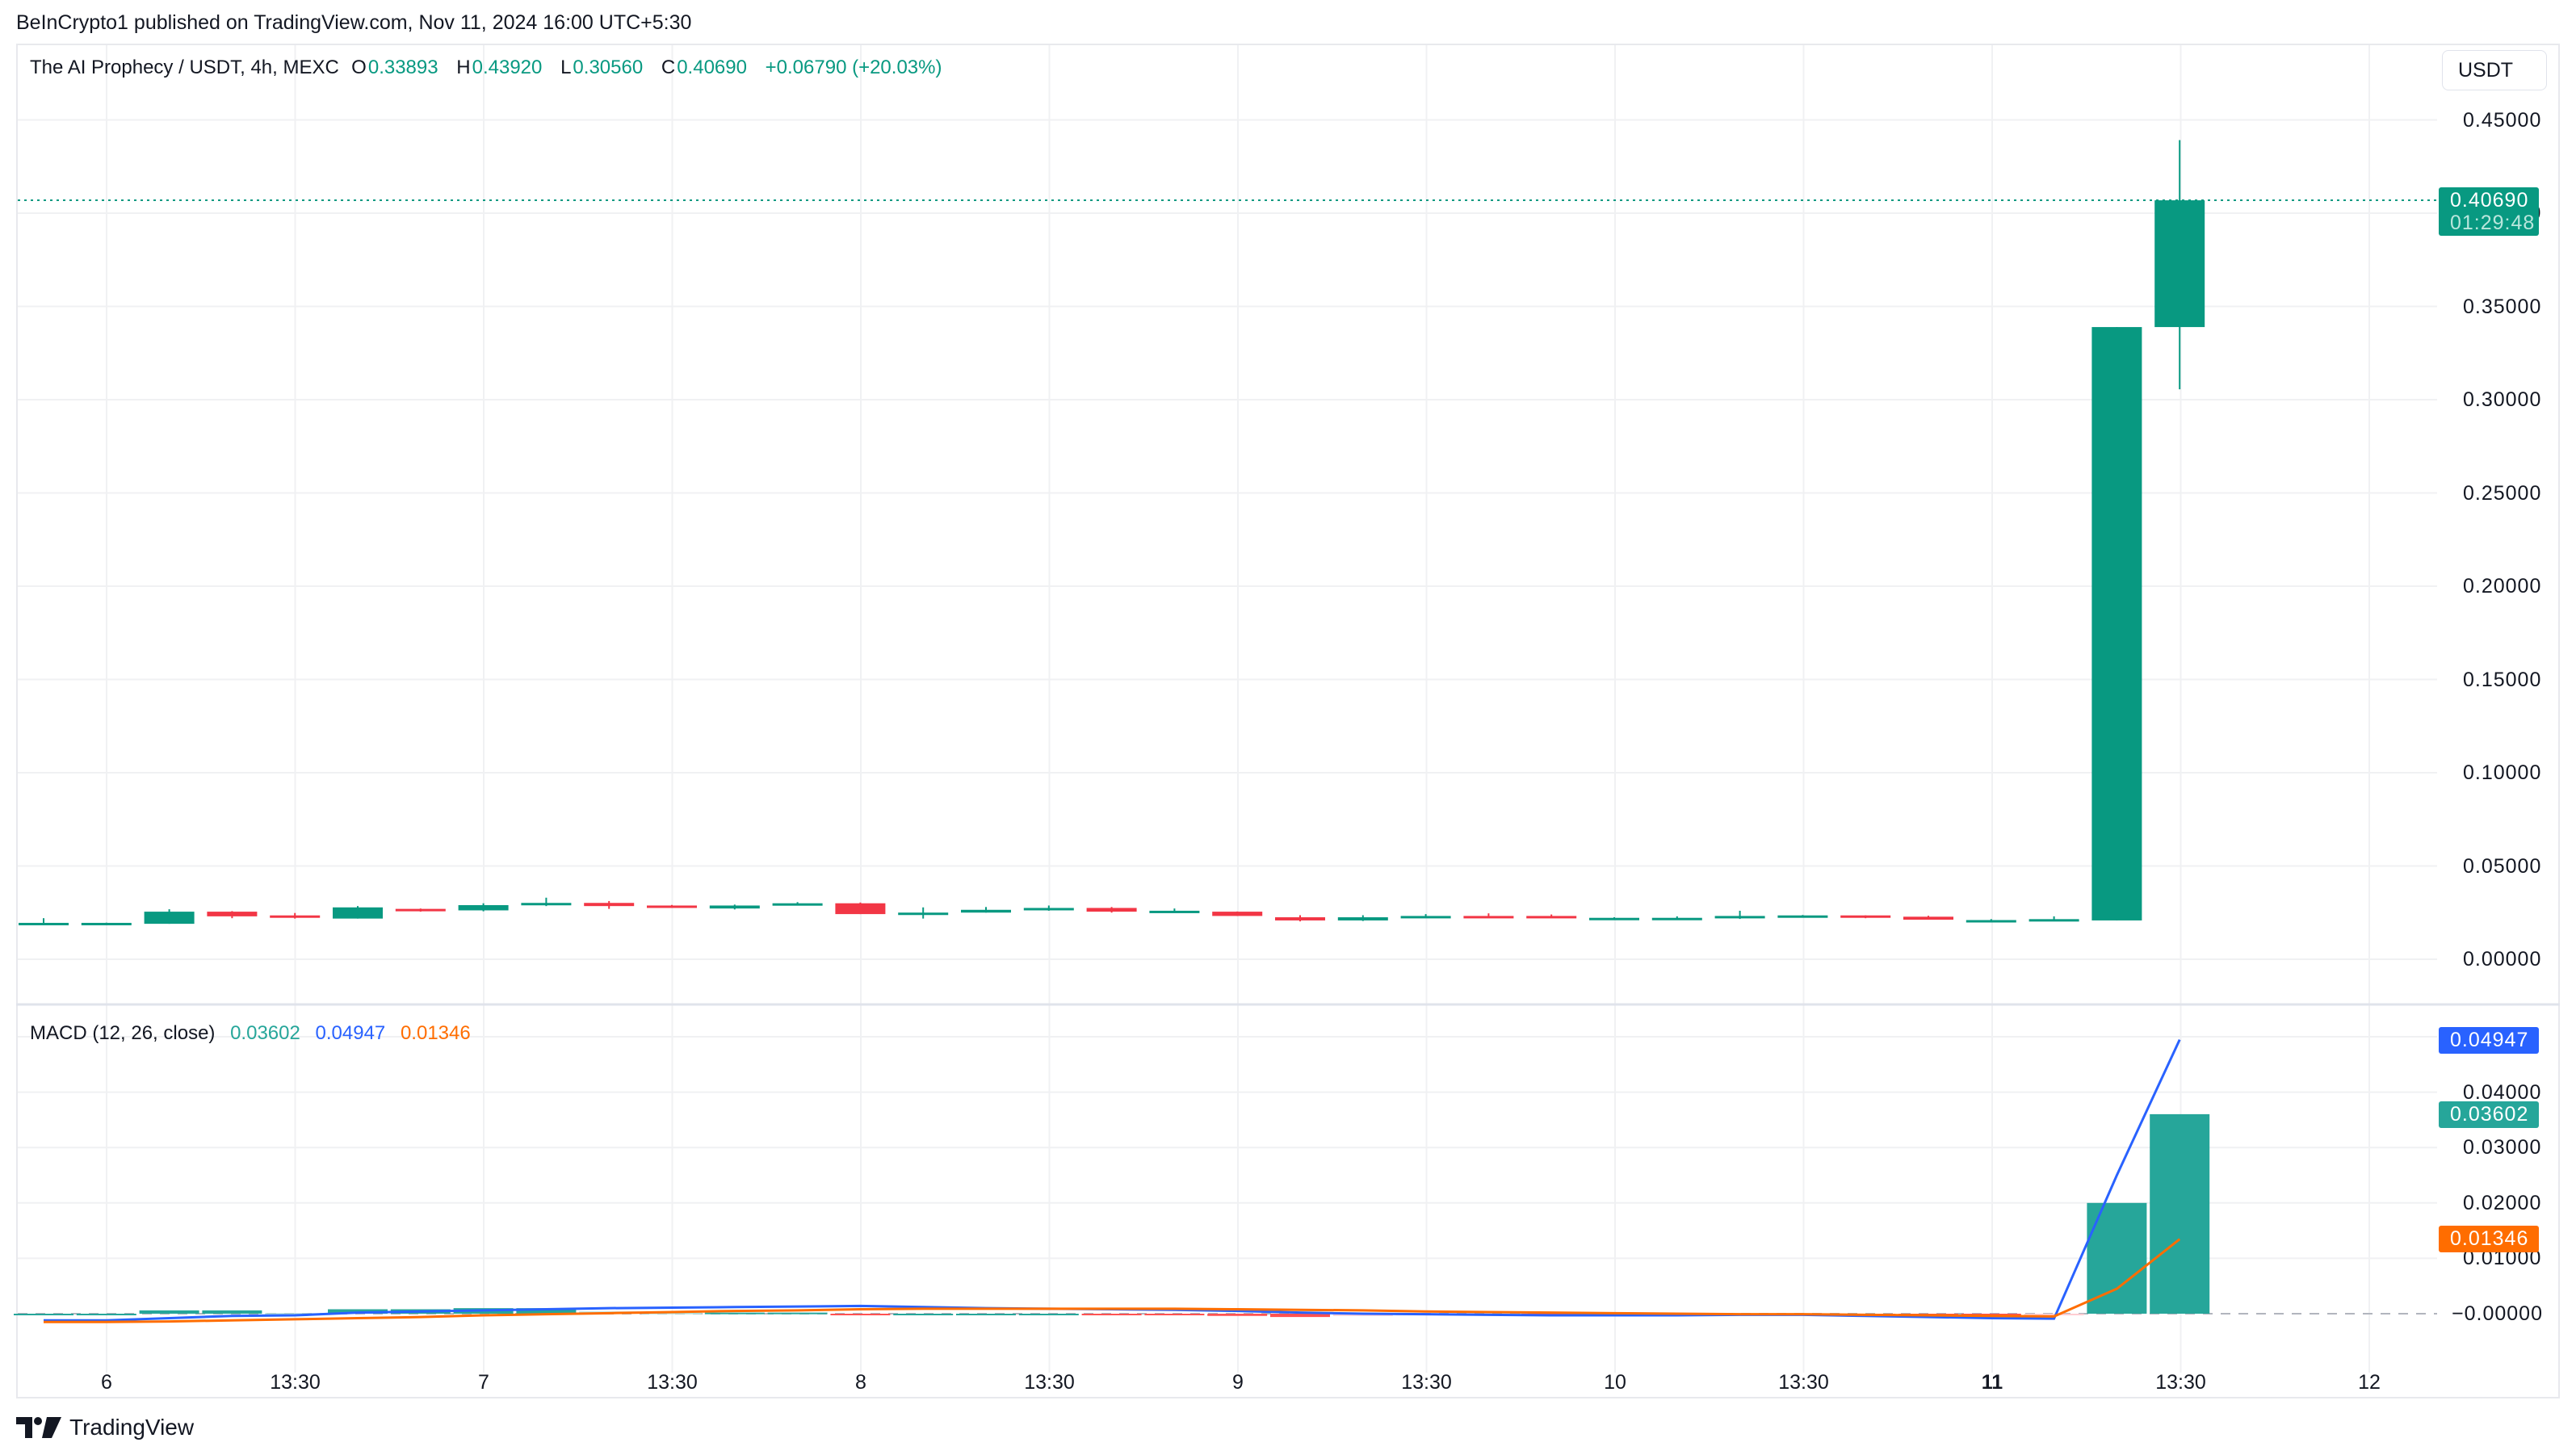  I want to click on price-axis-tick: 0.20000, so click(2502, 586).